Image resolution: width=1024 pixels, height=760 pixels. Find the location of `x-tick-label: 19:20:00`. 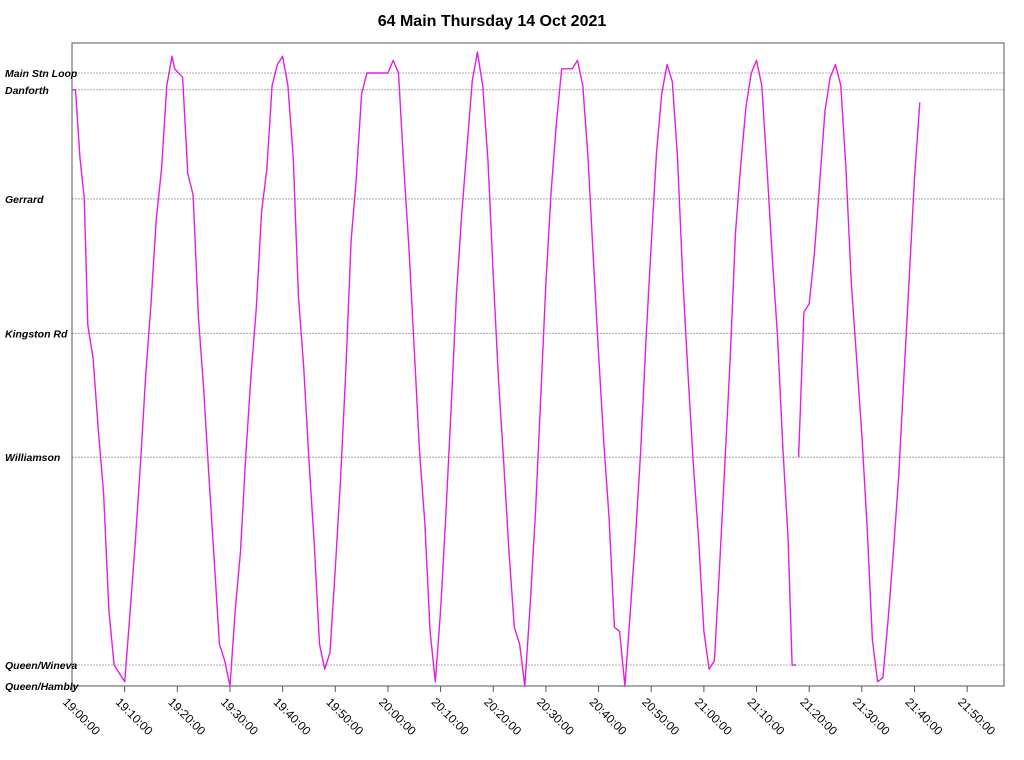

x-tick-label: 19:20:00 is located at coordinates (186, 716).